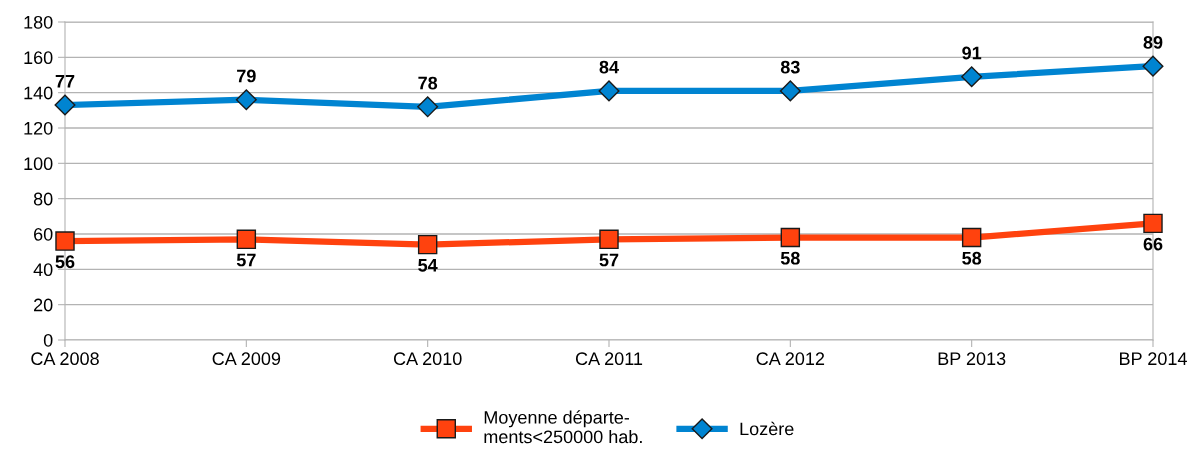  What do you see at coordinates (43, 270) in the screenshot?
I see `y-tick-label: 40` at bounding box center [43, 270].